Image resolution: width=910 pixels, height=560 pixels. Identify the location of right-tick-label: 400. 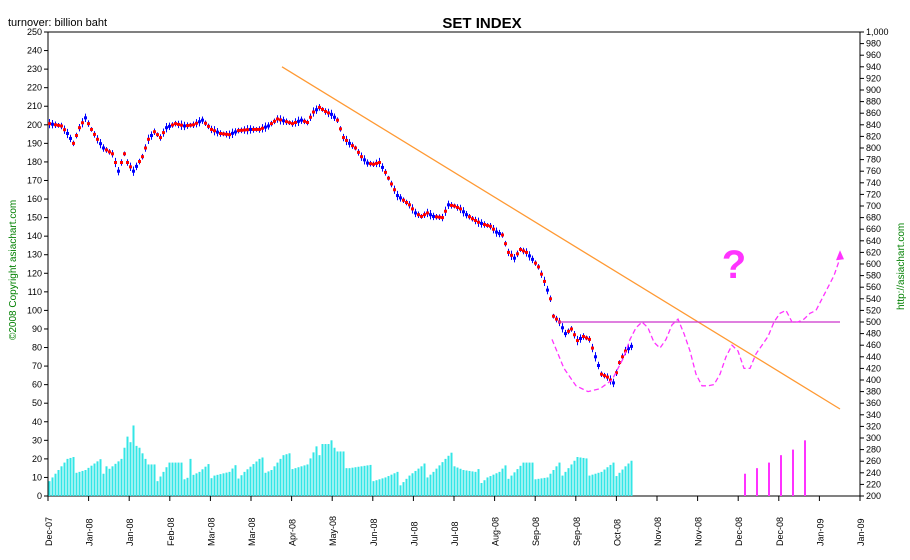
(873, 380).